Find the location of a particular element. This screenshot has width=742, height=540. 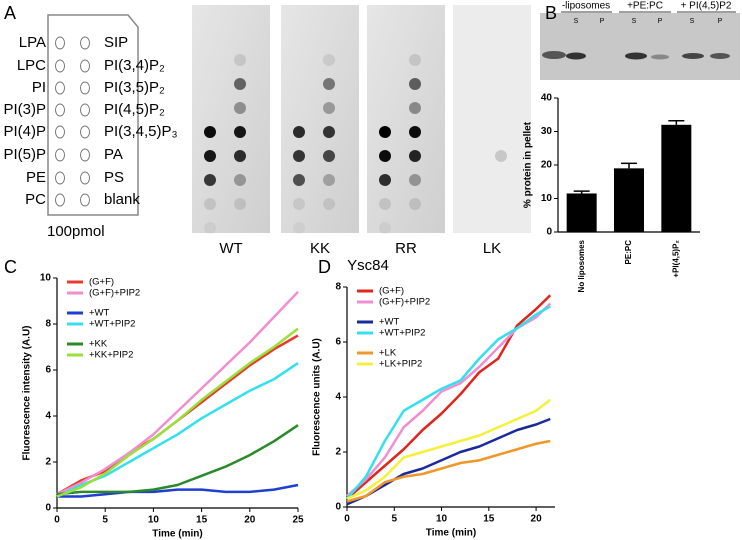

lipid-label: PI(4,5)P₂ is located at coordinates (134, 109).